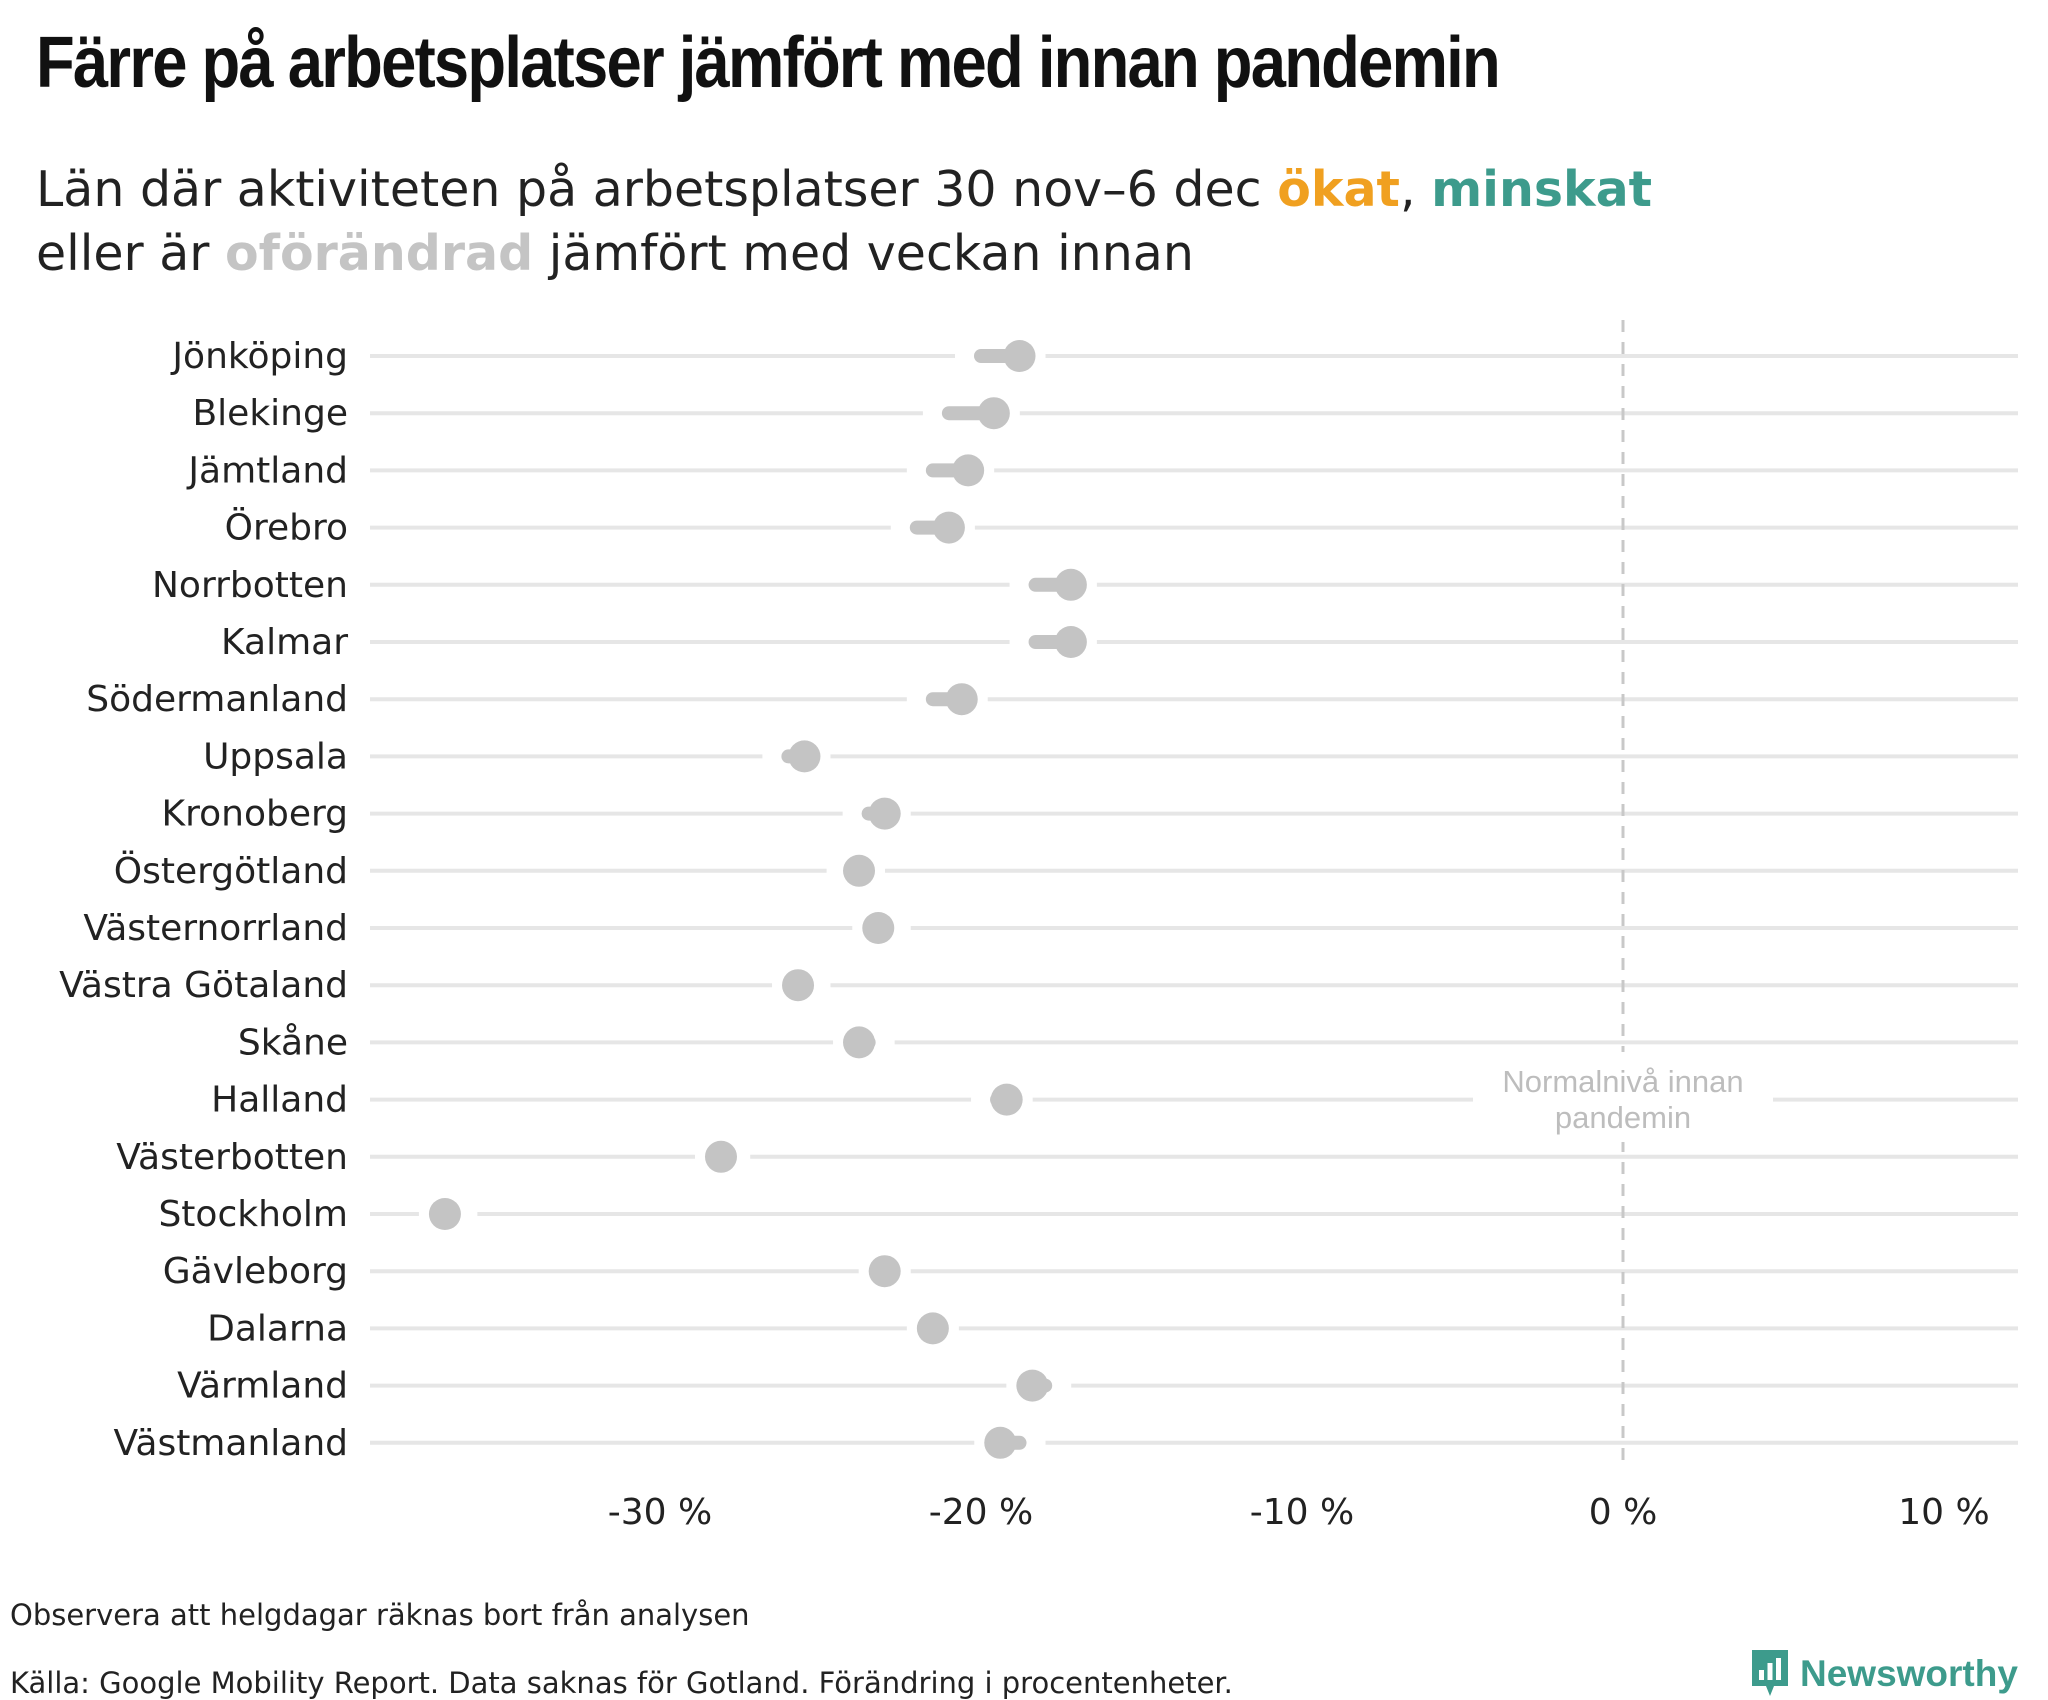  Describe the element at coordinates (286, 528) in the screenshot. I see `category-label: Örebro` at that location.